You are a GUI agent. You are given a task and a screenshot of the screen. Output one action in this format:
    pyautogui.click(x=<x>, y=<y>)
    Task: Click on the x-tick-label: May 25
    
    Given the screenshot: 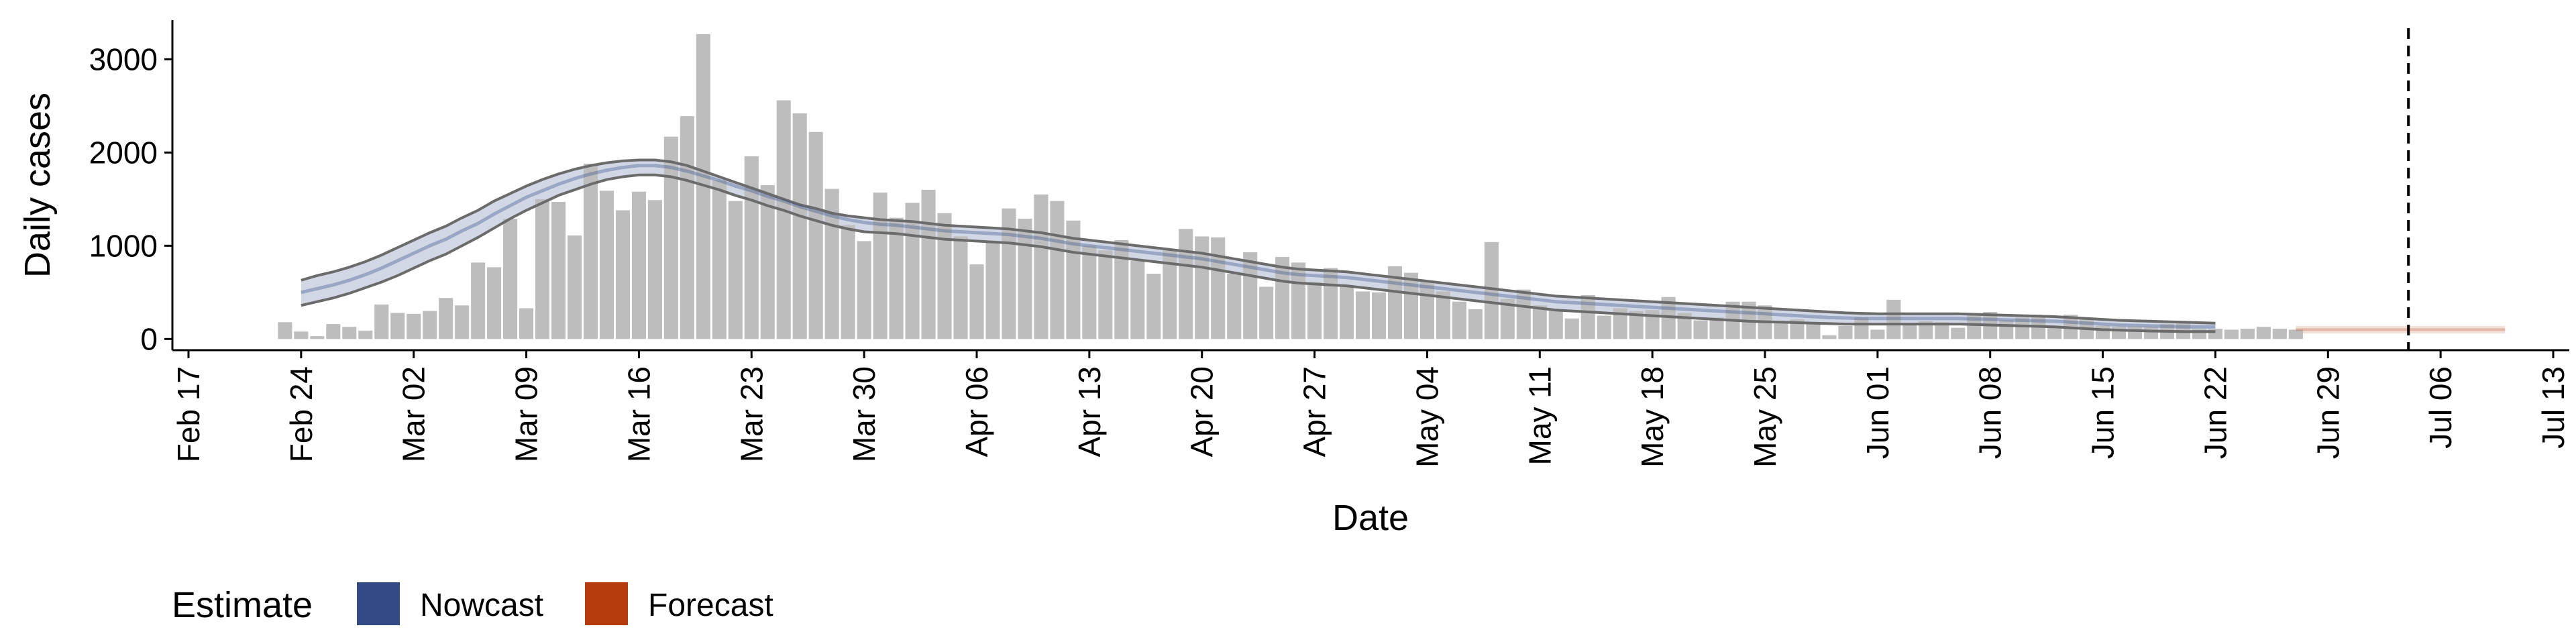 What is the action you would take?
    pyautogui.click(x=1765, y=417)
    